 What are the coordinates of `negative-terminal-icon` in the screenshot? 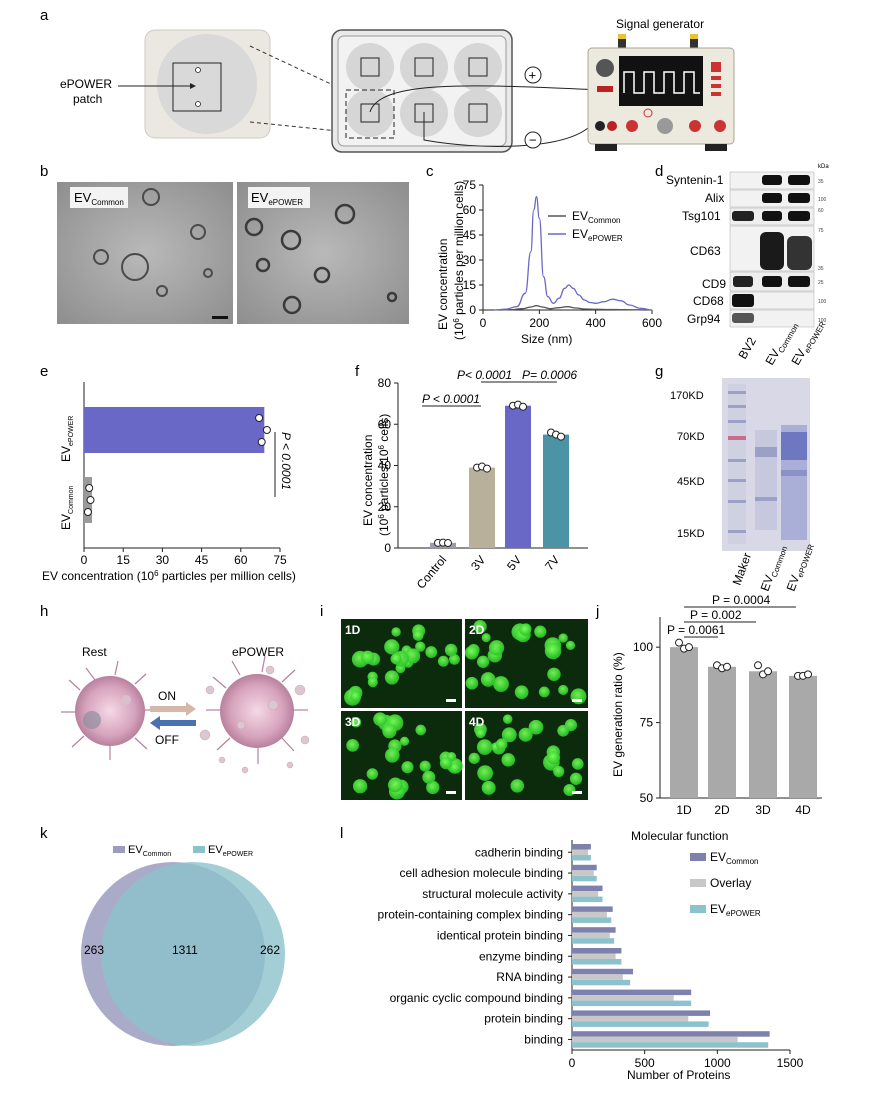 It's located at (533, 140).